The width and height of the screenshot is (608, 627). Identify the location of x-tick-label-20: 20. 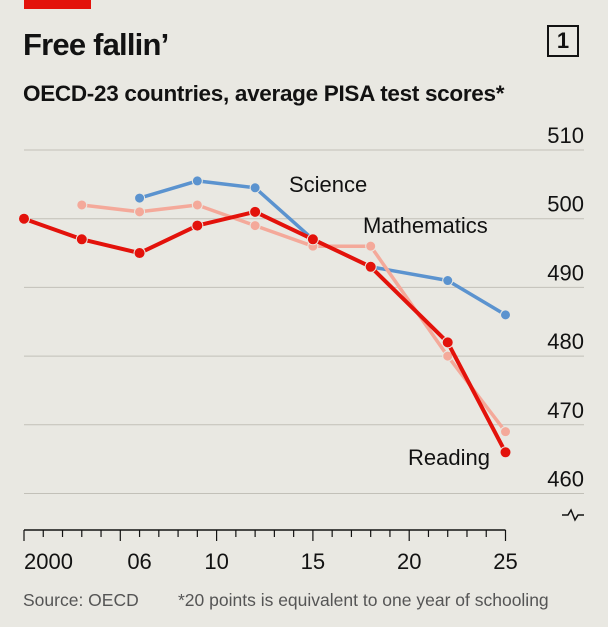
(409, 561).